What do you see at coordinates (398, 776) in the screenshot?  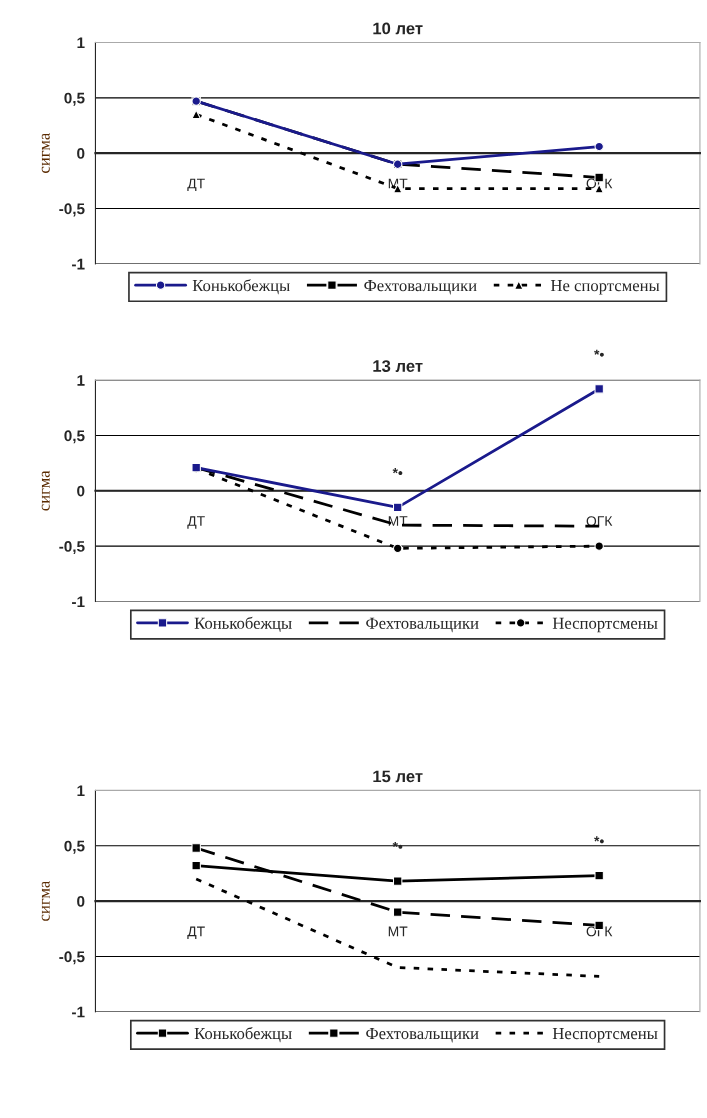 I see `chart-title: 15 лет` at bounding box center [398, 776].